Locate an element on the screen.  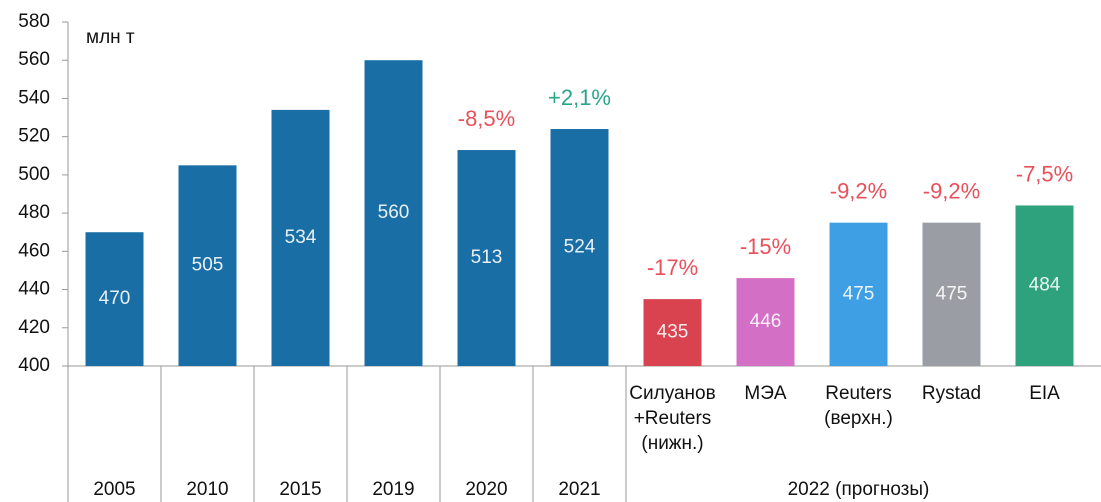
value-label: 470 is located at coordinates (115, 298).